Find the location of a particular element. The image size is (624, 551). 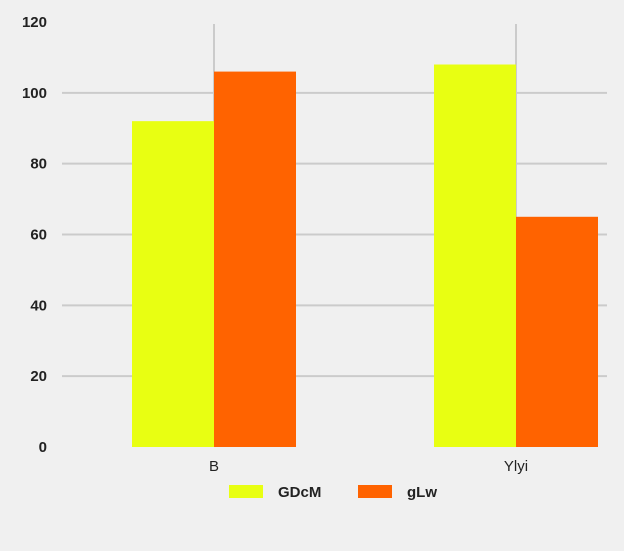

y-axis-ticks: 0 20 40 60 80 100 120 is located at coordinates (34, 235).